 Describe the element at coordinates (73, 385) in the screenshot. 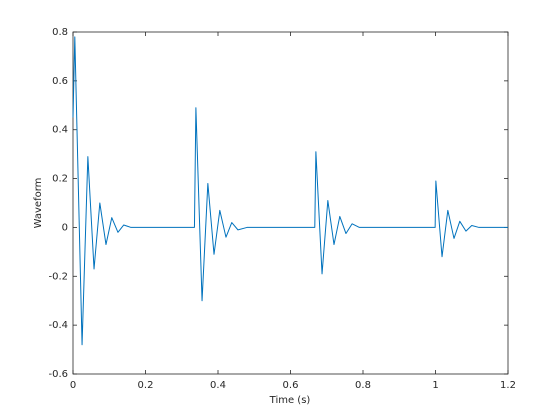

I see `x-tick-label: 0` at that location.